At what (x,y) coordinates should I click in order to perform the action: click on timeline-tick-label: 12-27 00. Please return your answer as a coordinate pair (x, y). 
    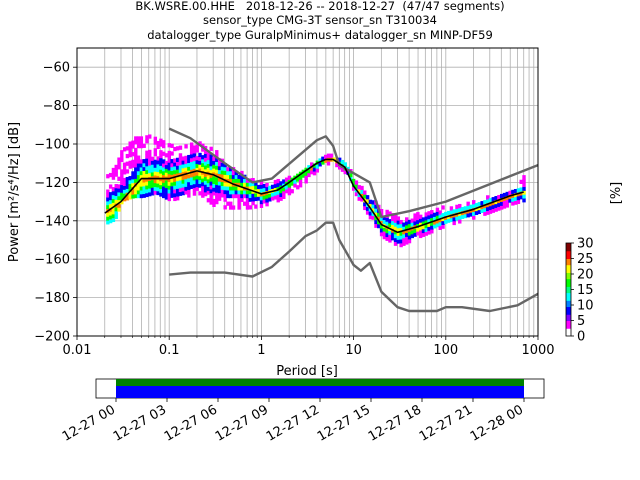
    Looking at the image, I should click on (89, 423).